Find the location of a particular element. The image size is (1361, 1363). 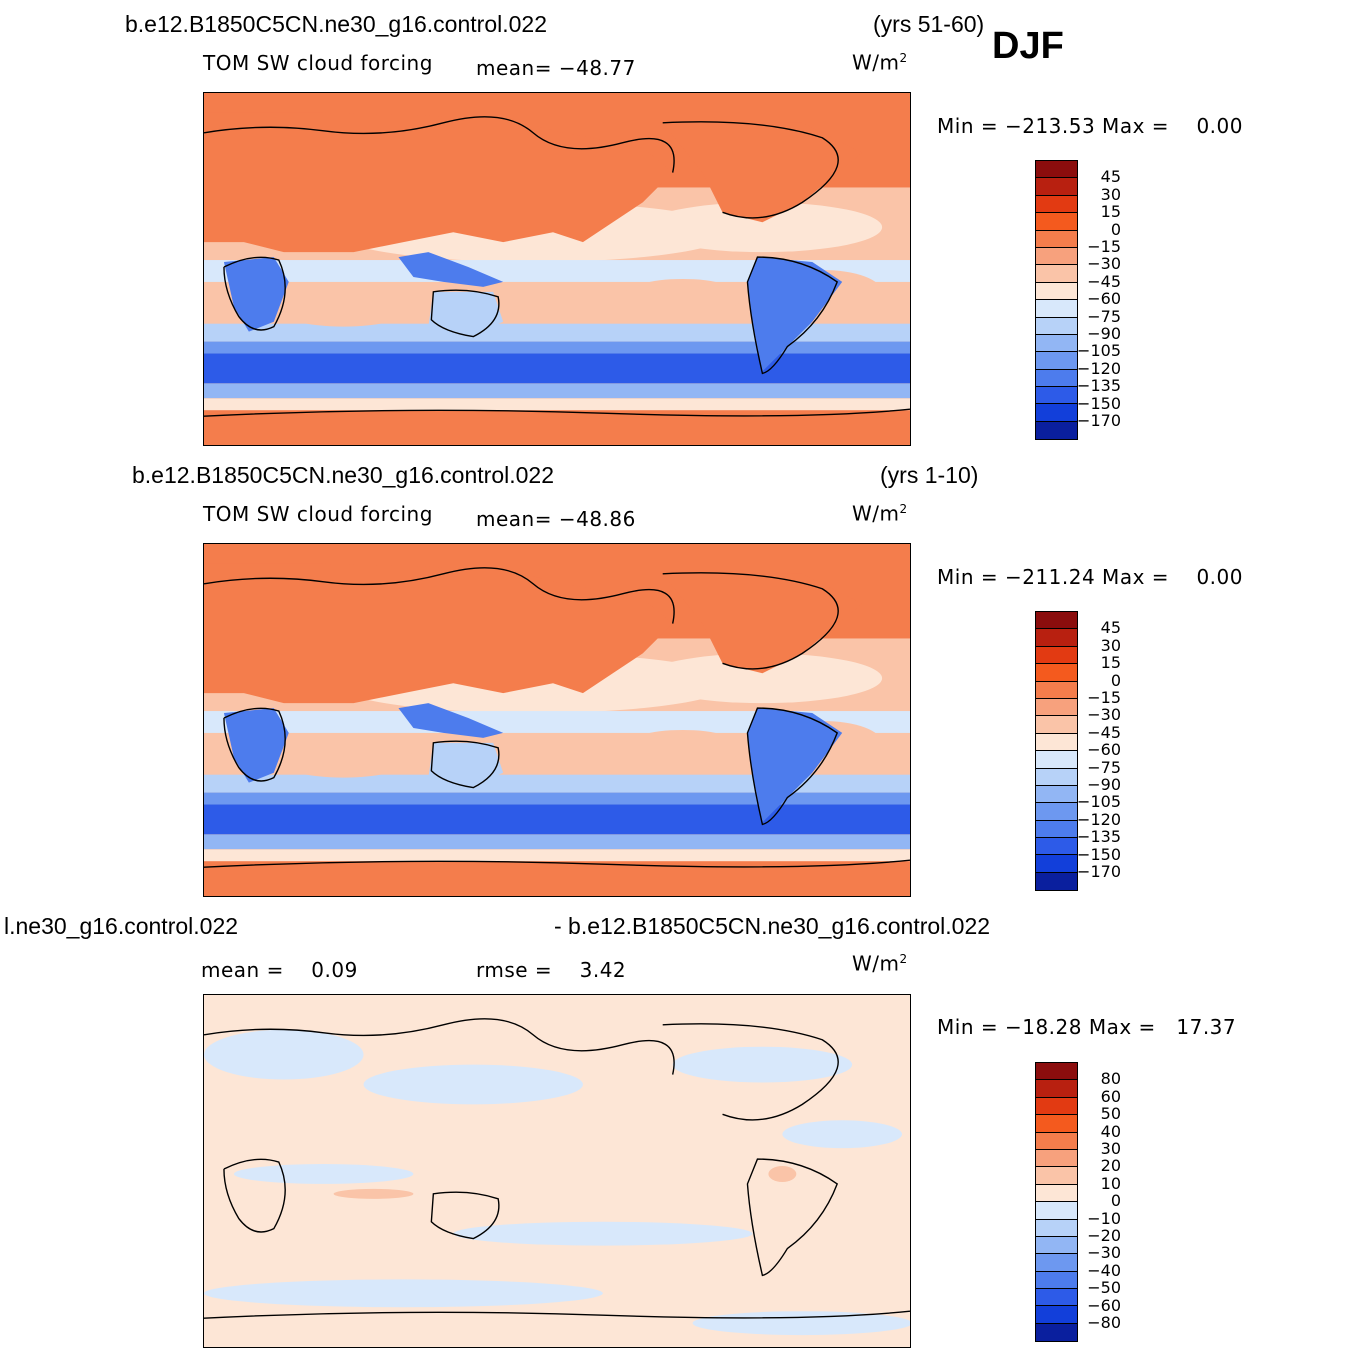

panel2-map is located at coordinates (557, 720).